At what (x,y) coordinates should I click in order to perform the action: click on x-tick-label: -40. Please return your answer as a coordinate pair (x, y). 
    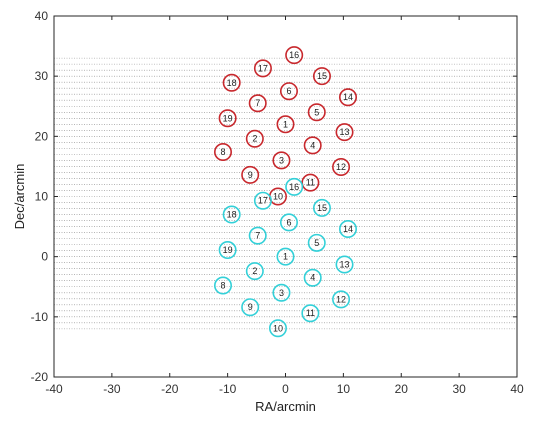
    Looking at the image, I should click on (54, 389).